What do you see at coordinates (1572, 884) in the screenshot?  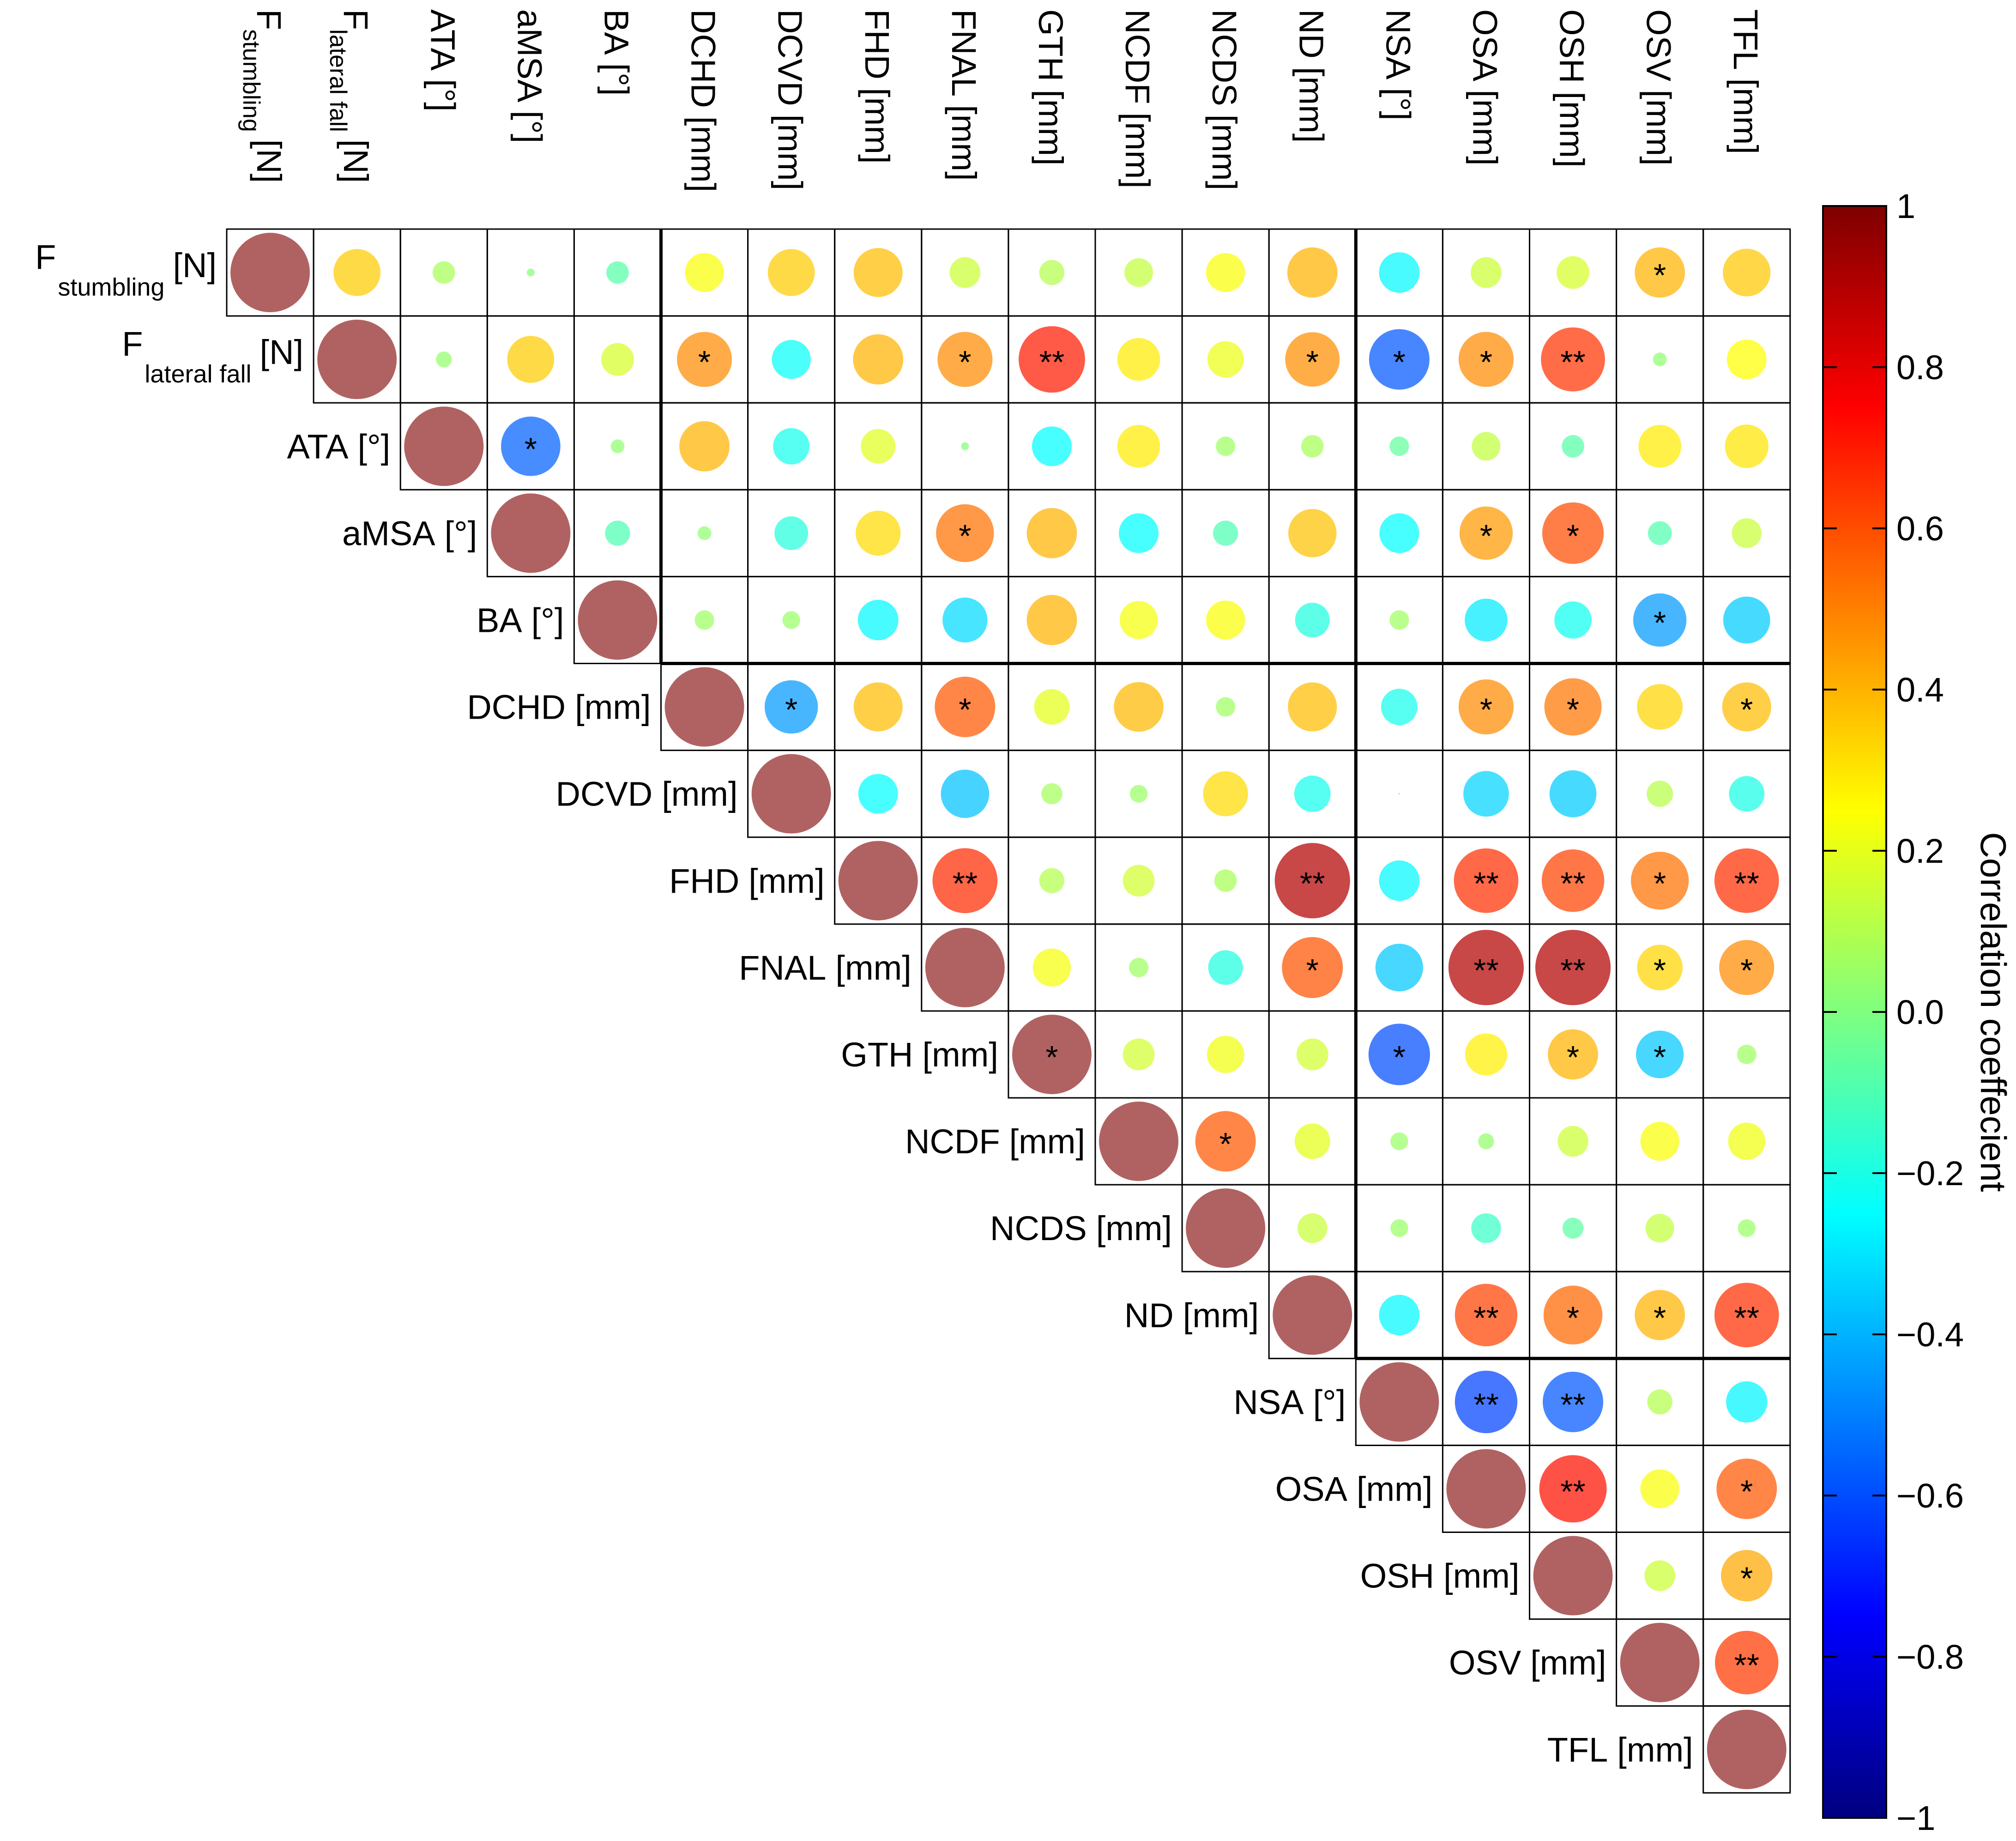 I see `significance-mark-7-15: **` at bounding box center [1572, 884].